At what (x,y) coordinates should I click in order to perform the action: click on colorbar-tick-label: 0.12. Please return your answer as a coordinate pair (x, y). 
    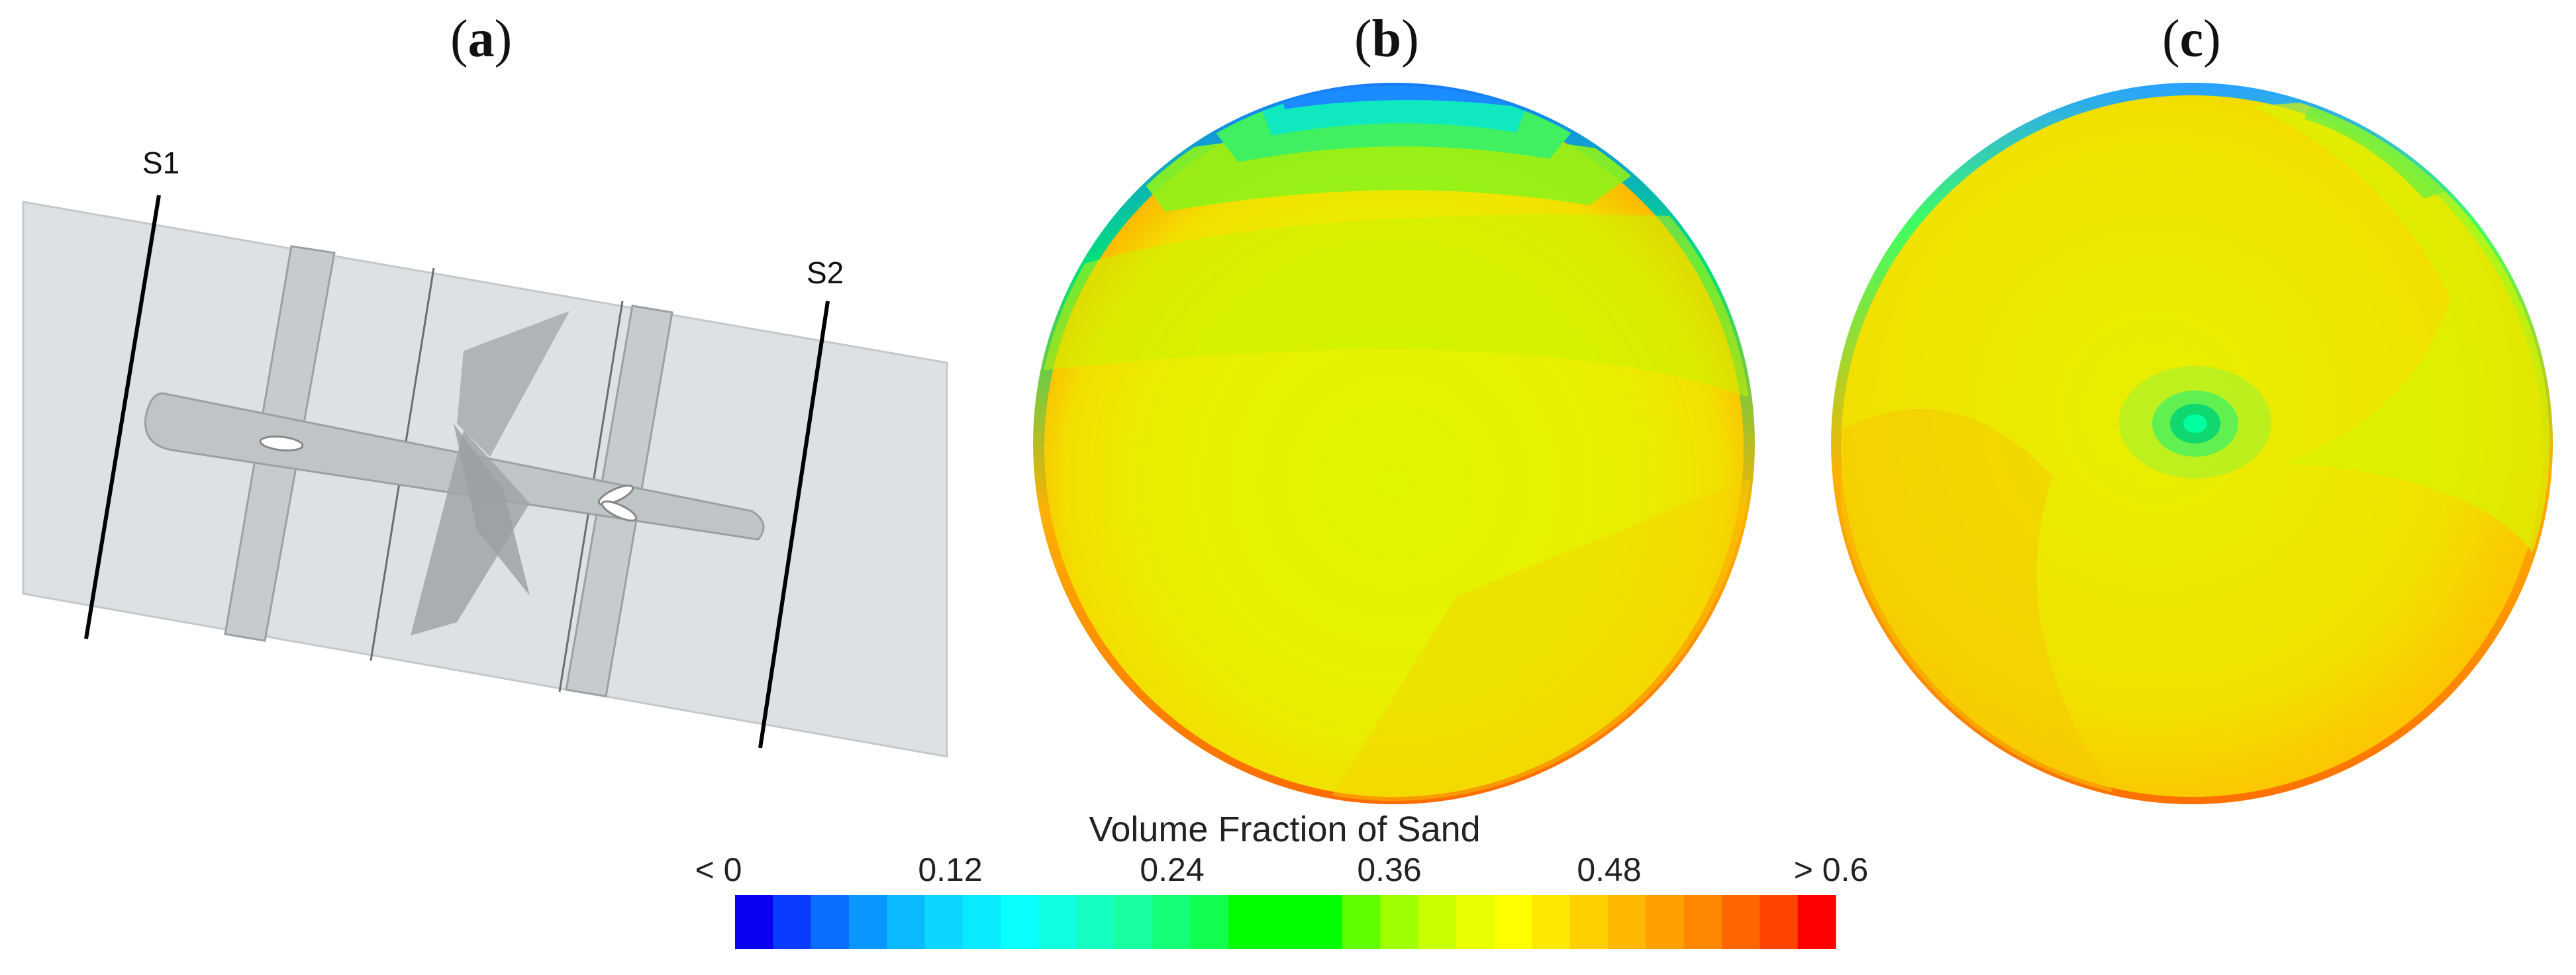
    Looking at the image, I should click on (950, 869).